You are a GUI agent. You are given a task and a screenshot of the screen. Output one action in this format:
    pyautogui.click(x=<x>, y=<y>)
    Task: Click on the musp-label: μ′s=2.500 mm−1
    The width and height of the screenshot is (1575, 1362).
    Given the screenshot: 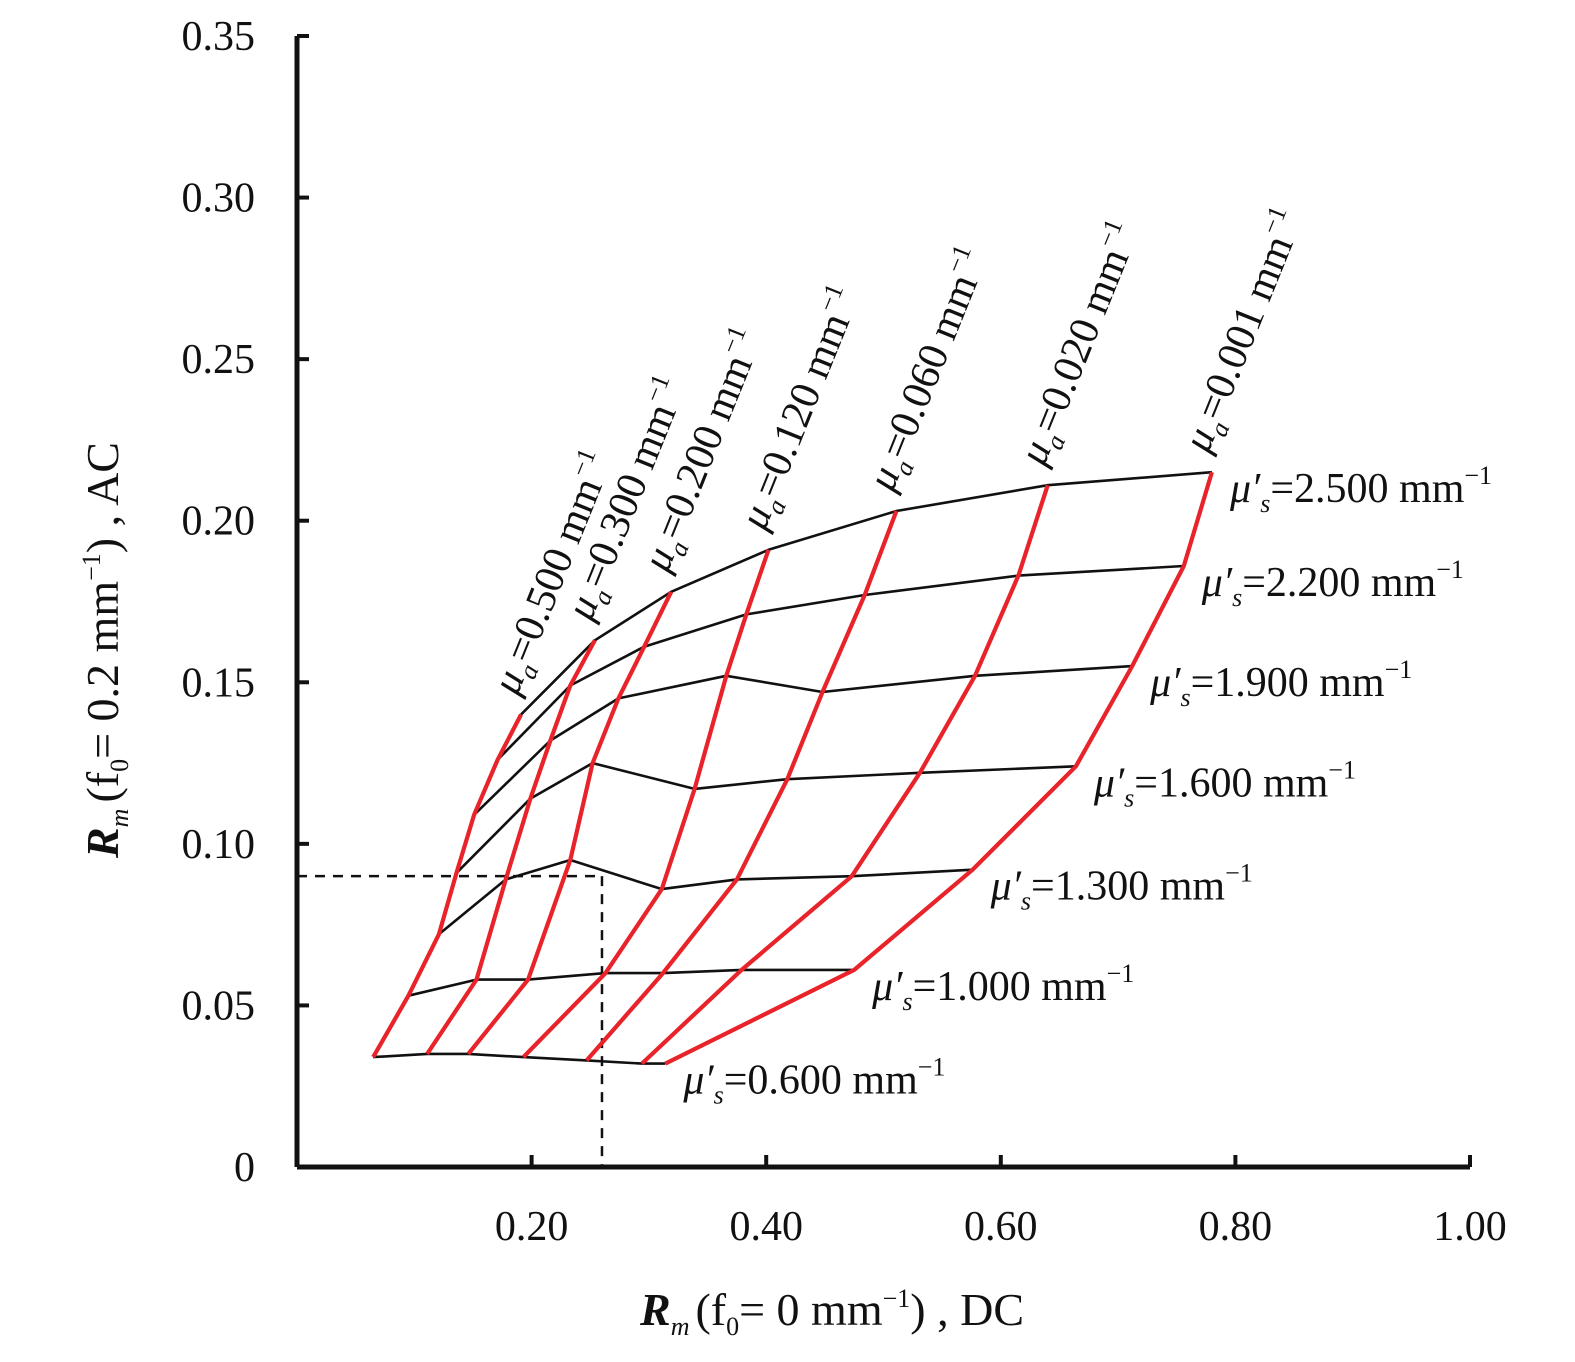 What is the action you would take?
    pyautogui.click(x=1360, y=489)
    